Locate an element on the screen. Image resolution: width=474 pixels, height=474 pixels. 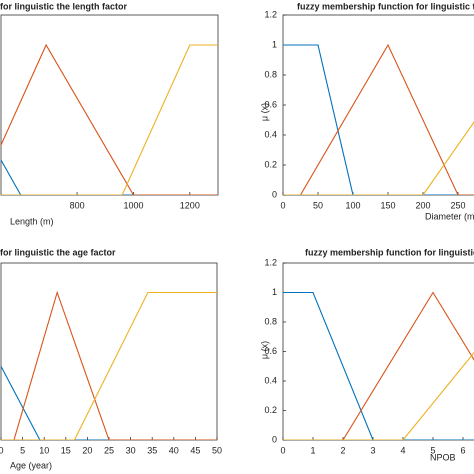
x-tick-label: 45 is located at coordinates (195, 450).